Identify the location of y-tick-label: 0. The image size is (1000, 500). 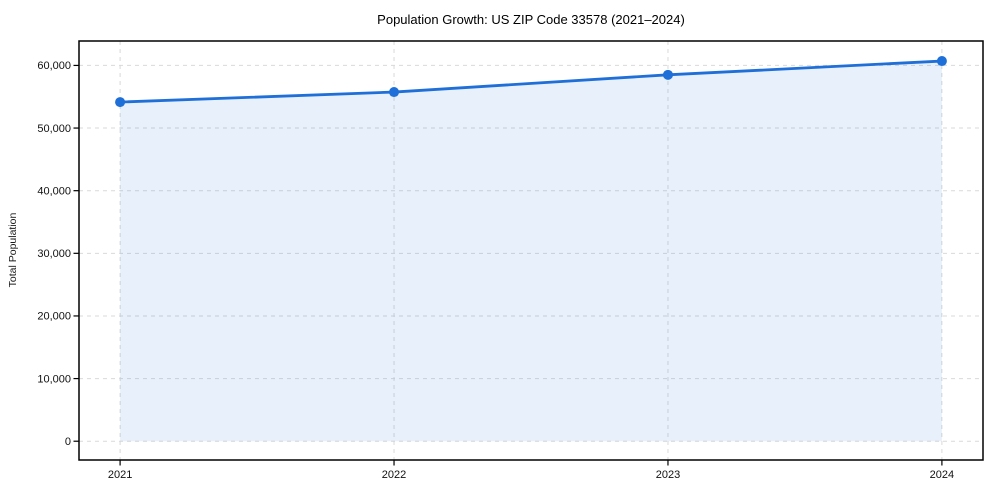
(68, 442).